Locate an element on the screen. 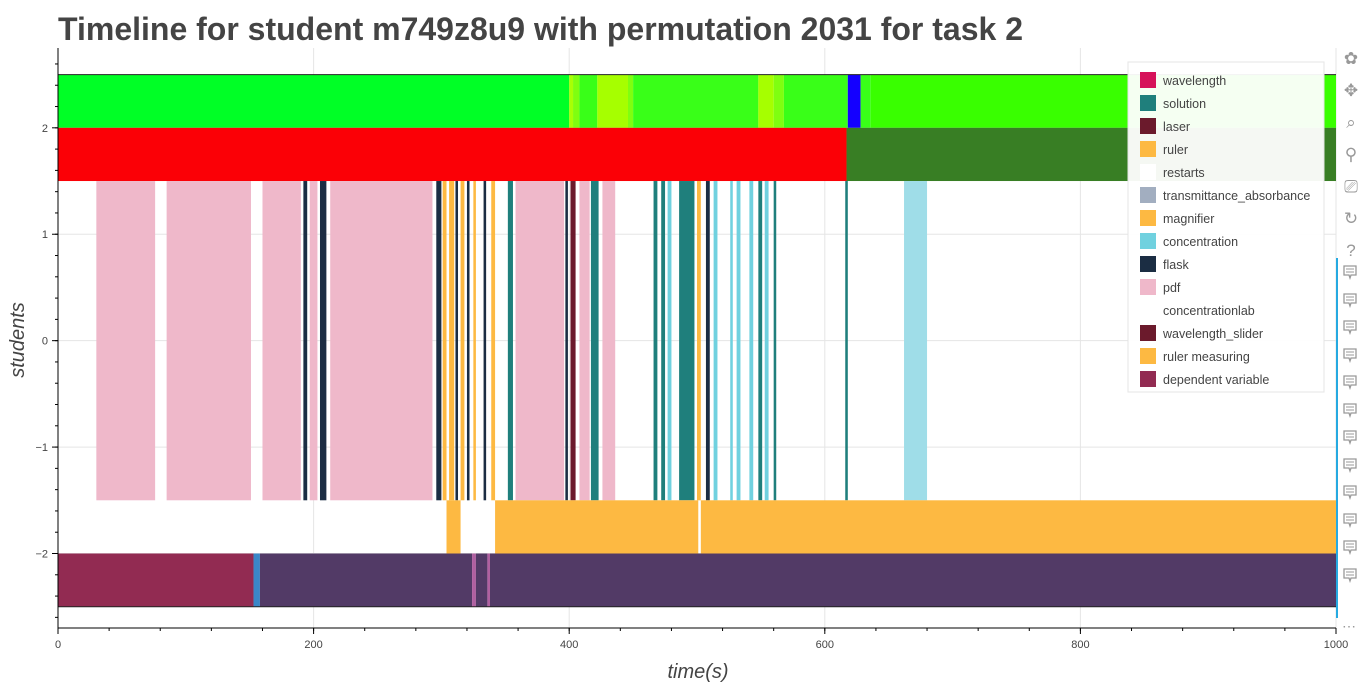 This screenshot has height=683, width=1366. legend-label: restarts is located at coordinates (1184, 173).